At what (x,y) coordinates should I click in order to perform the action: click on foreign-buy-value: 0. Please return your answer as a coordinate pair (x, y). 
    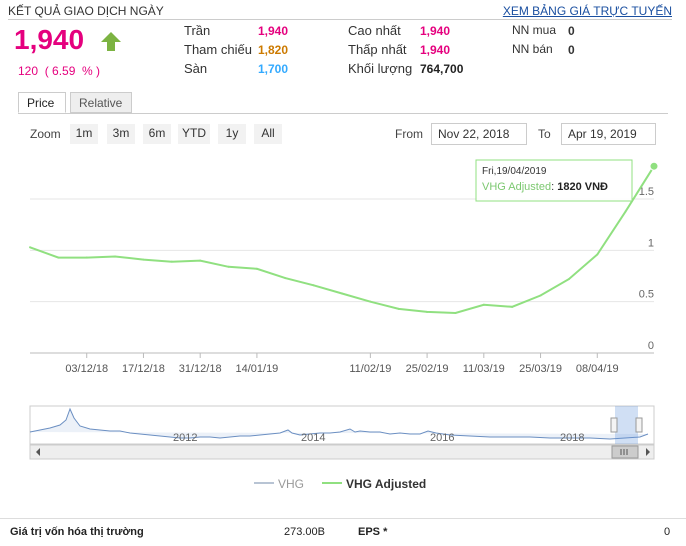
    Looking at the image, I should click on (571, 31).